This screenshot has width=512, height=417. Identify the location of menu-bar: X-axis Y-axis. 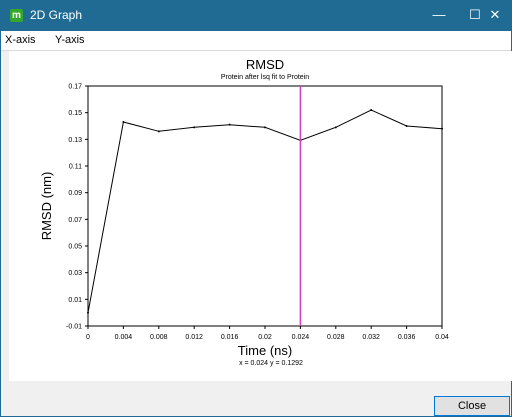
(256, 41).